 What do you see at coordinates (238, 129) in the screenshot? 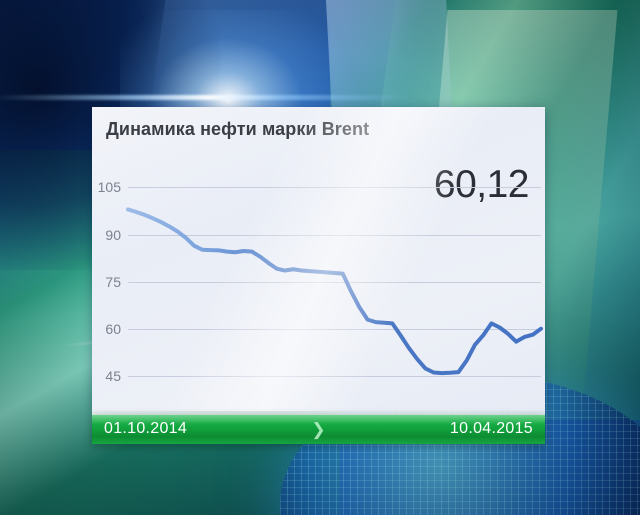
I see `chart-title: Динамика нефти марки Brent` at bounding box center [238, 129].